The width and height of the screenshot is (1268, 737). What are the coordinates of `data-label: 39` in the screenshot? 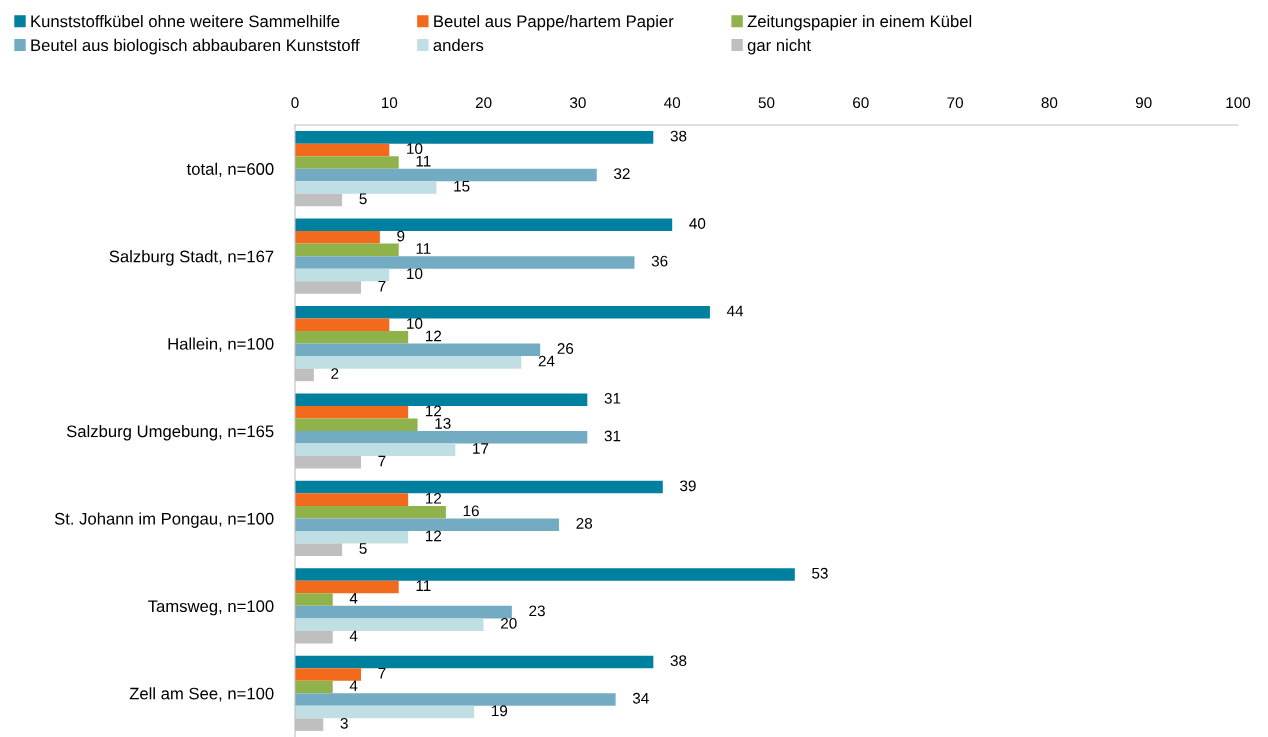 It's located at (688, 486).